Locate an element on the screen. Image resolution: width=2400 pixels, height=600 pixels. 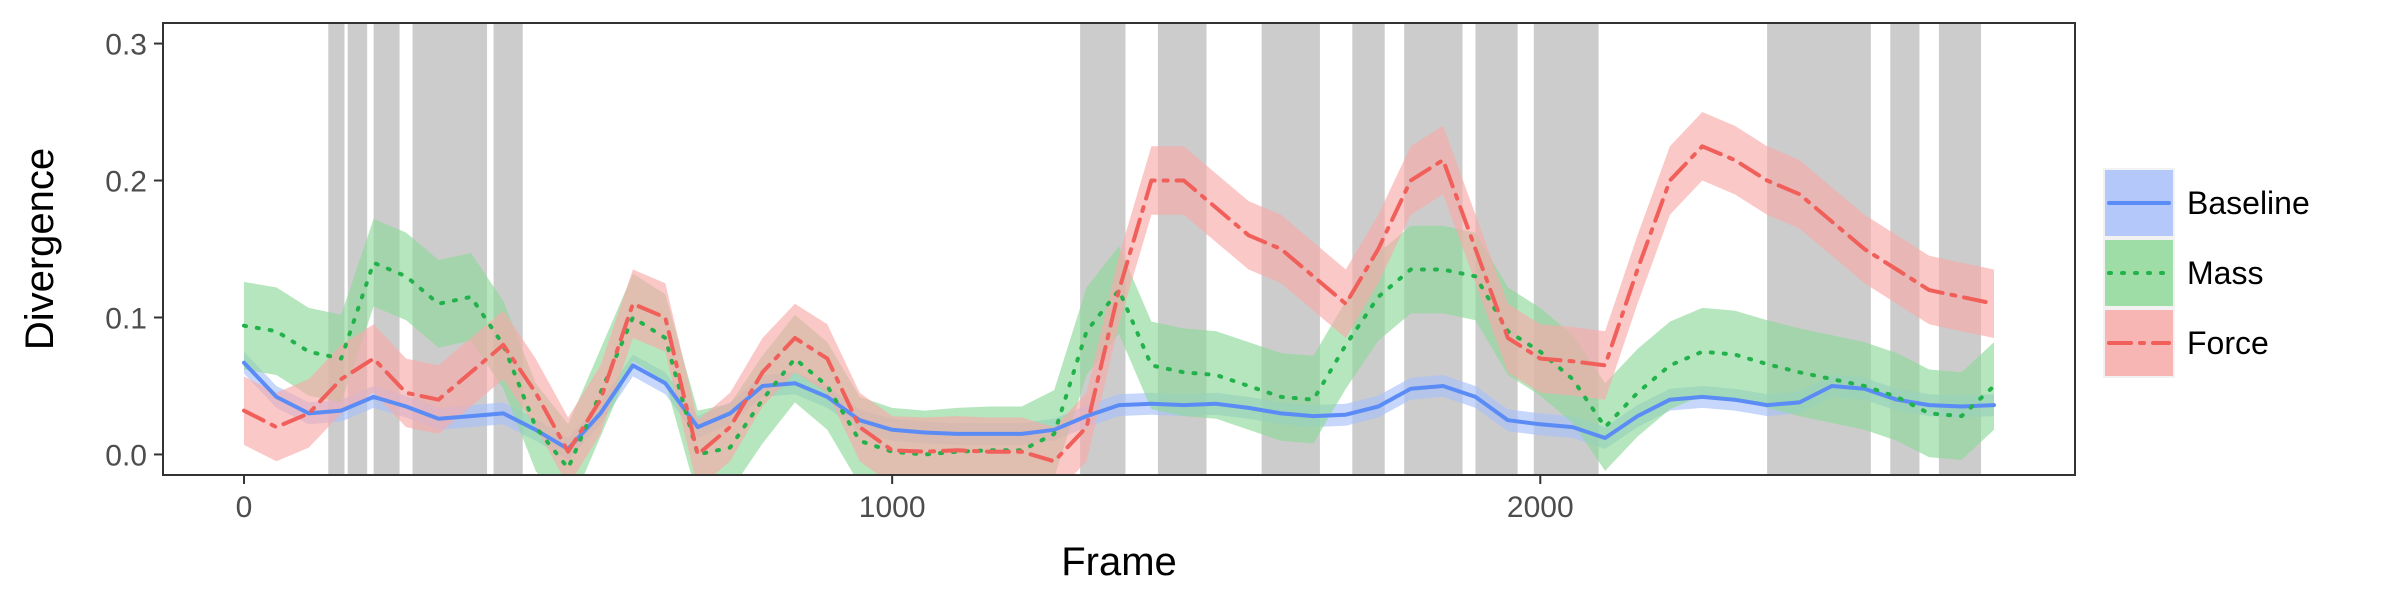
x-axis-title: Frame is located at coordinates (1119, 562).